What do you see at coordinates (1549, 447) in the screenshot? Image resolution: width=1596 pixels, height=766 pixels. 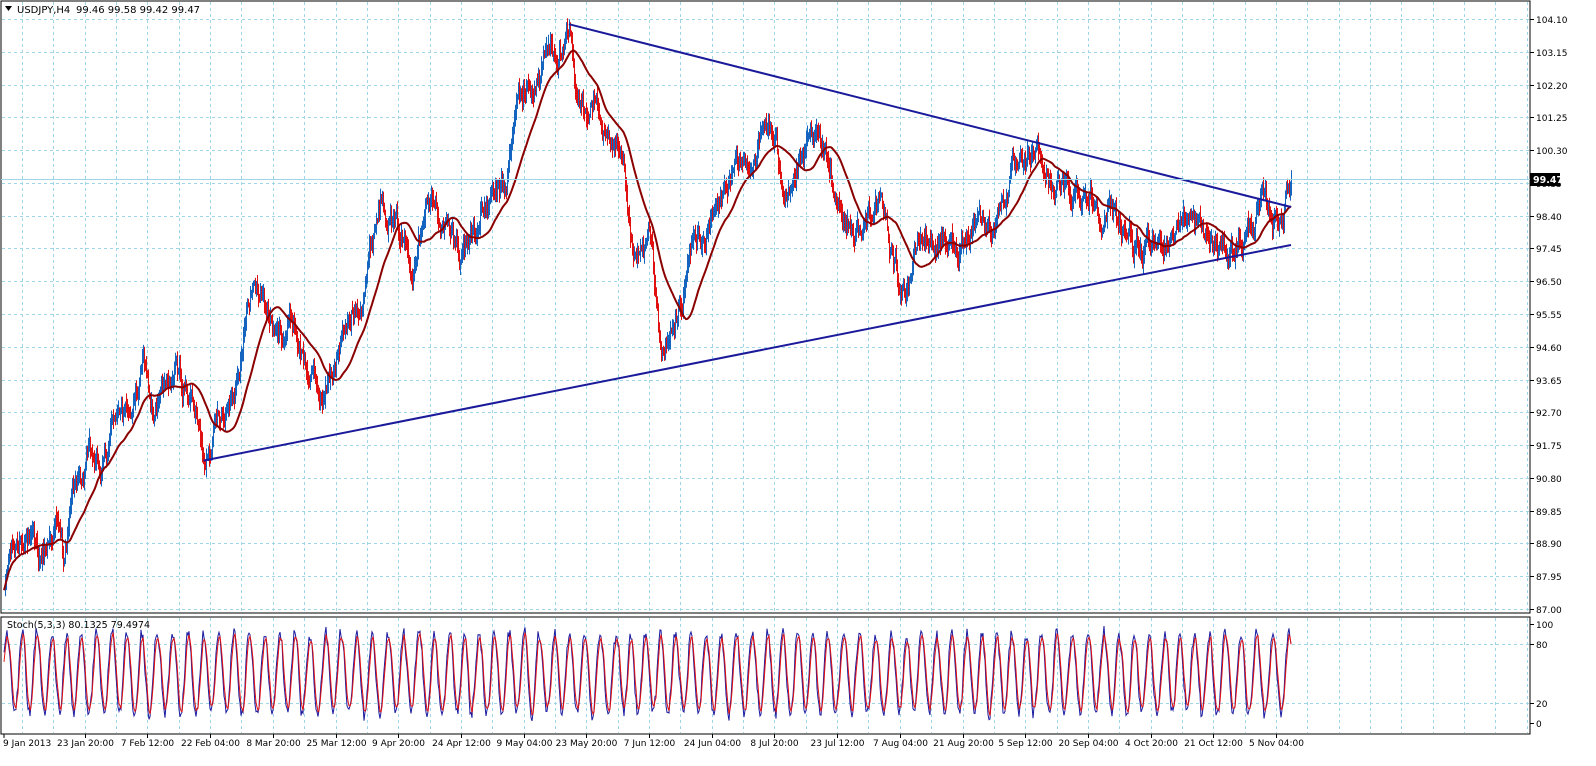 I see `y-tick-label: 91.75` at bounding box center [1549, 447].